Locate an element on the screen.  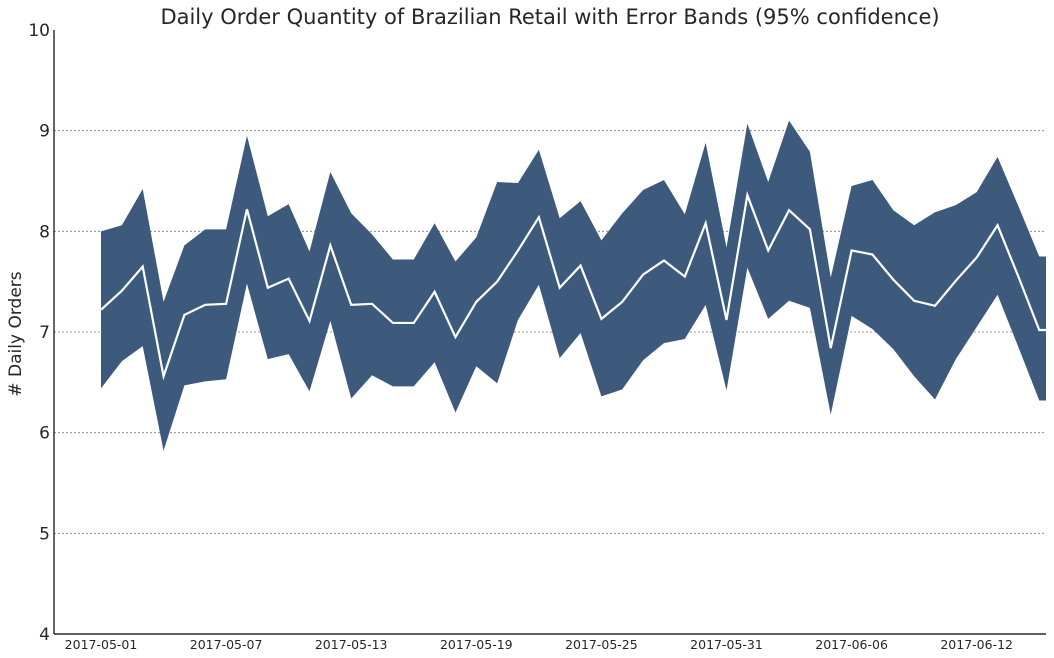
y-tick-label: 5 is located at coordinates (44, 534).